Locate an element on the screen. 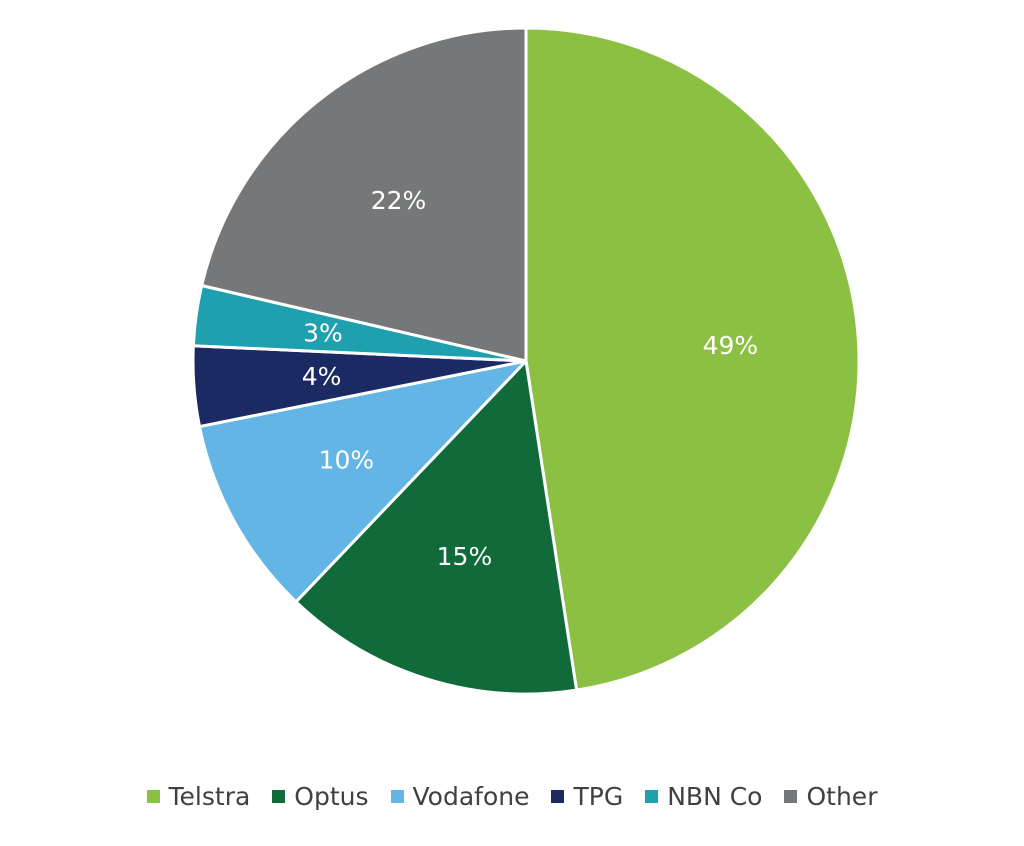  legend-item-vodafone: Vodafone is located at coordinates (460, 796).